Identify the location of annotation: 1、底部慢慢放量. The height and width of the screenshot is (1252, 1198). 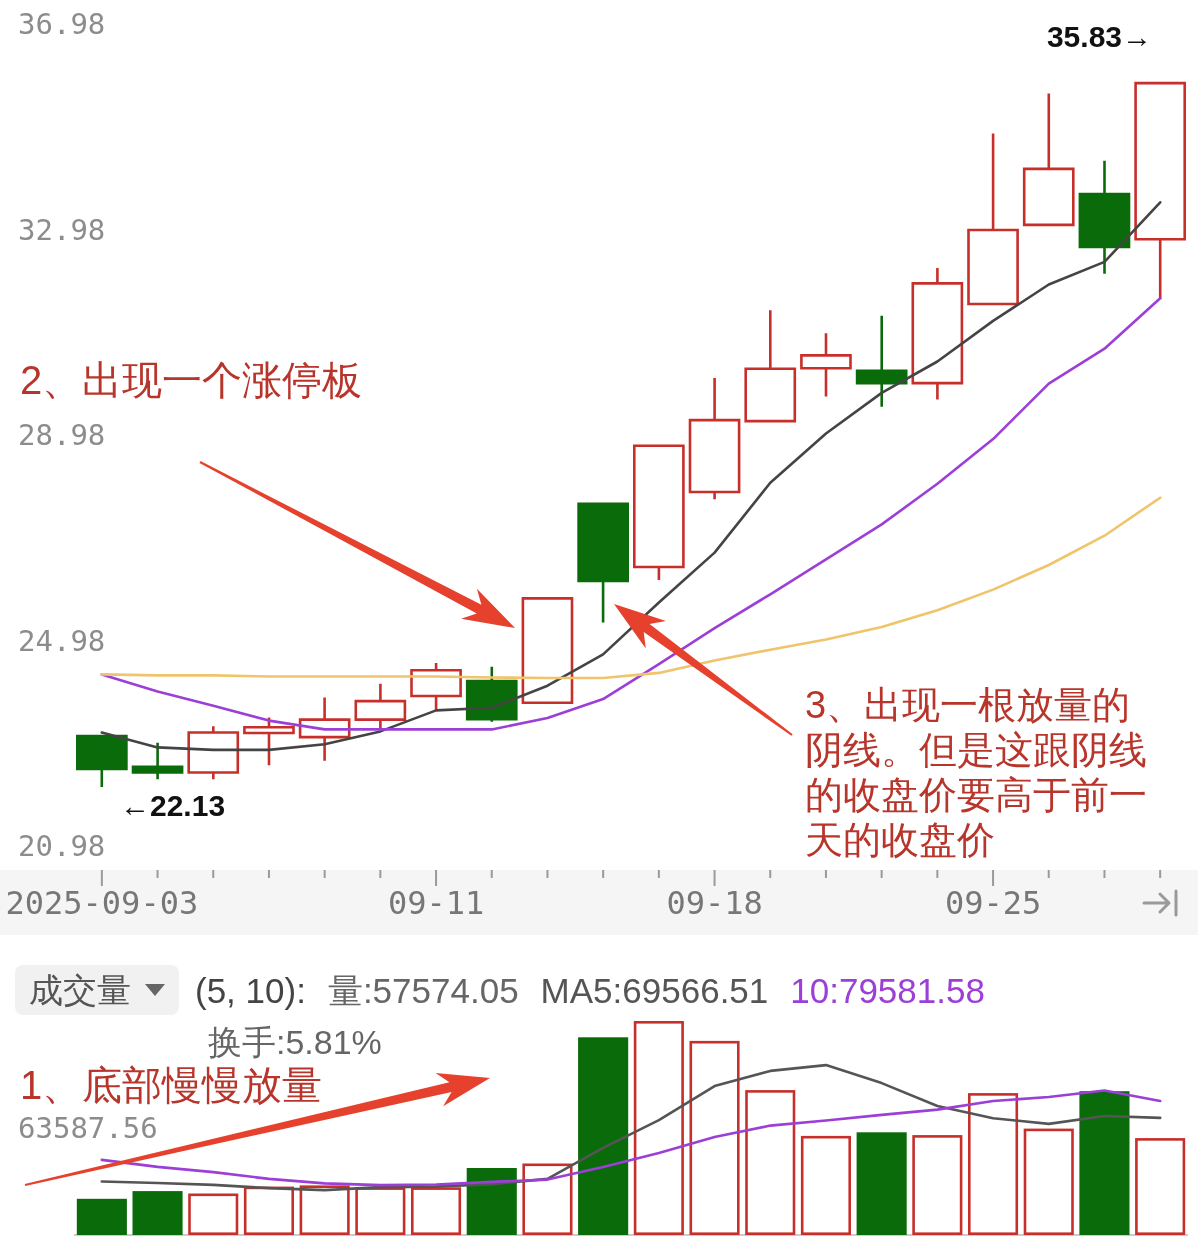
(171, 1085).